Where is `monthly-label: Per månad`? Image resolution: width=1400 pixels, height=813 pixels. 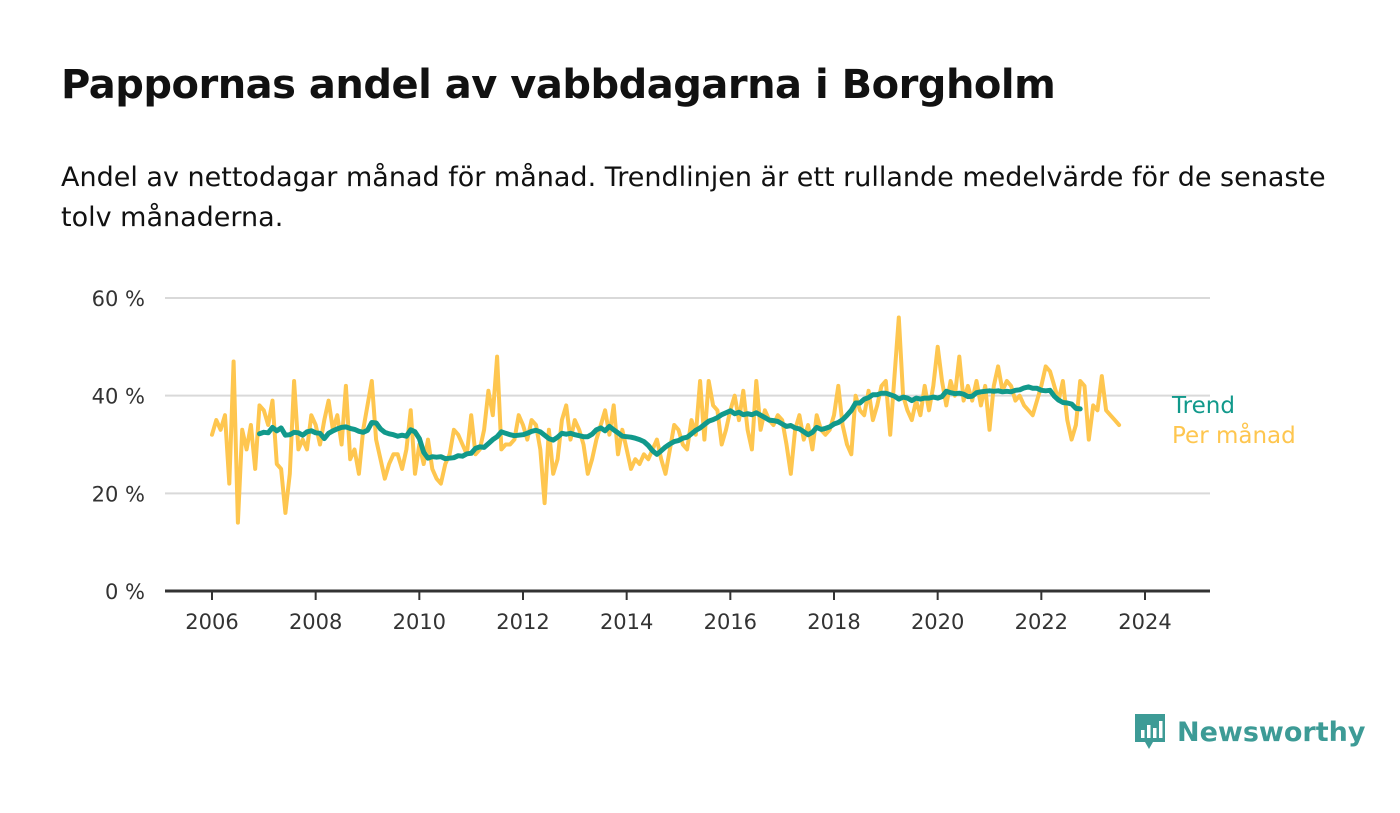
monthly-label: Per månad is located at coordinates (1234, 435).